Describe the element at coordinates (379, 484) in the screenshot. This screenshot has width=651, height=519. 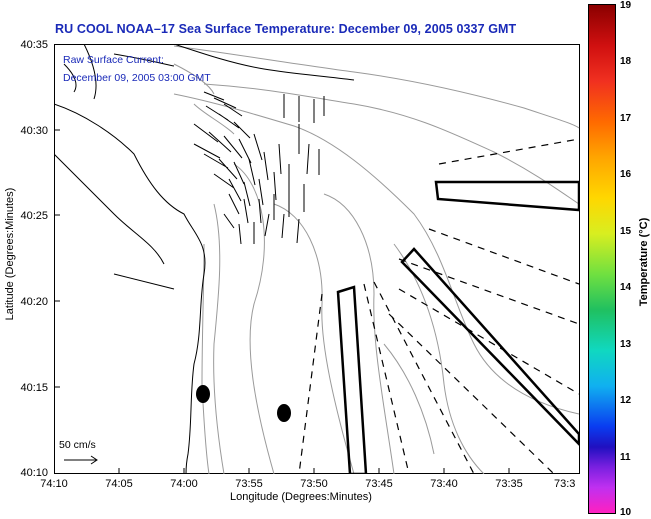
I see `x-tick-label: 73:45` at that location.